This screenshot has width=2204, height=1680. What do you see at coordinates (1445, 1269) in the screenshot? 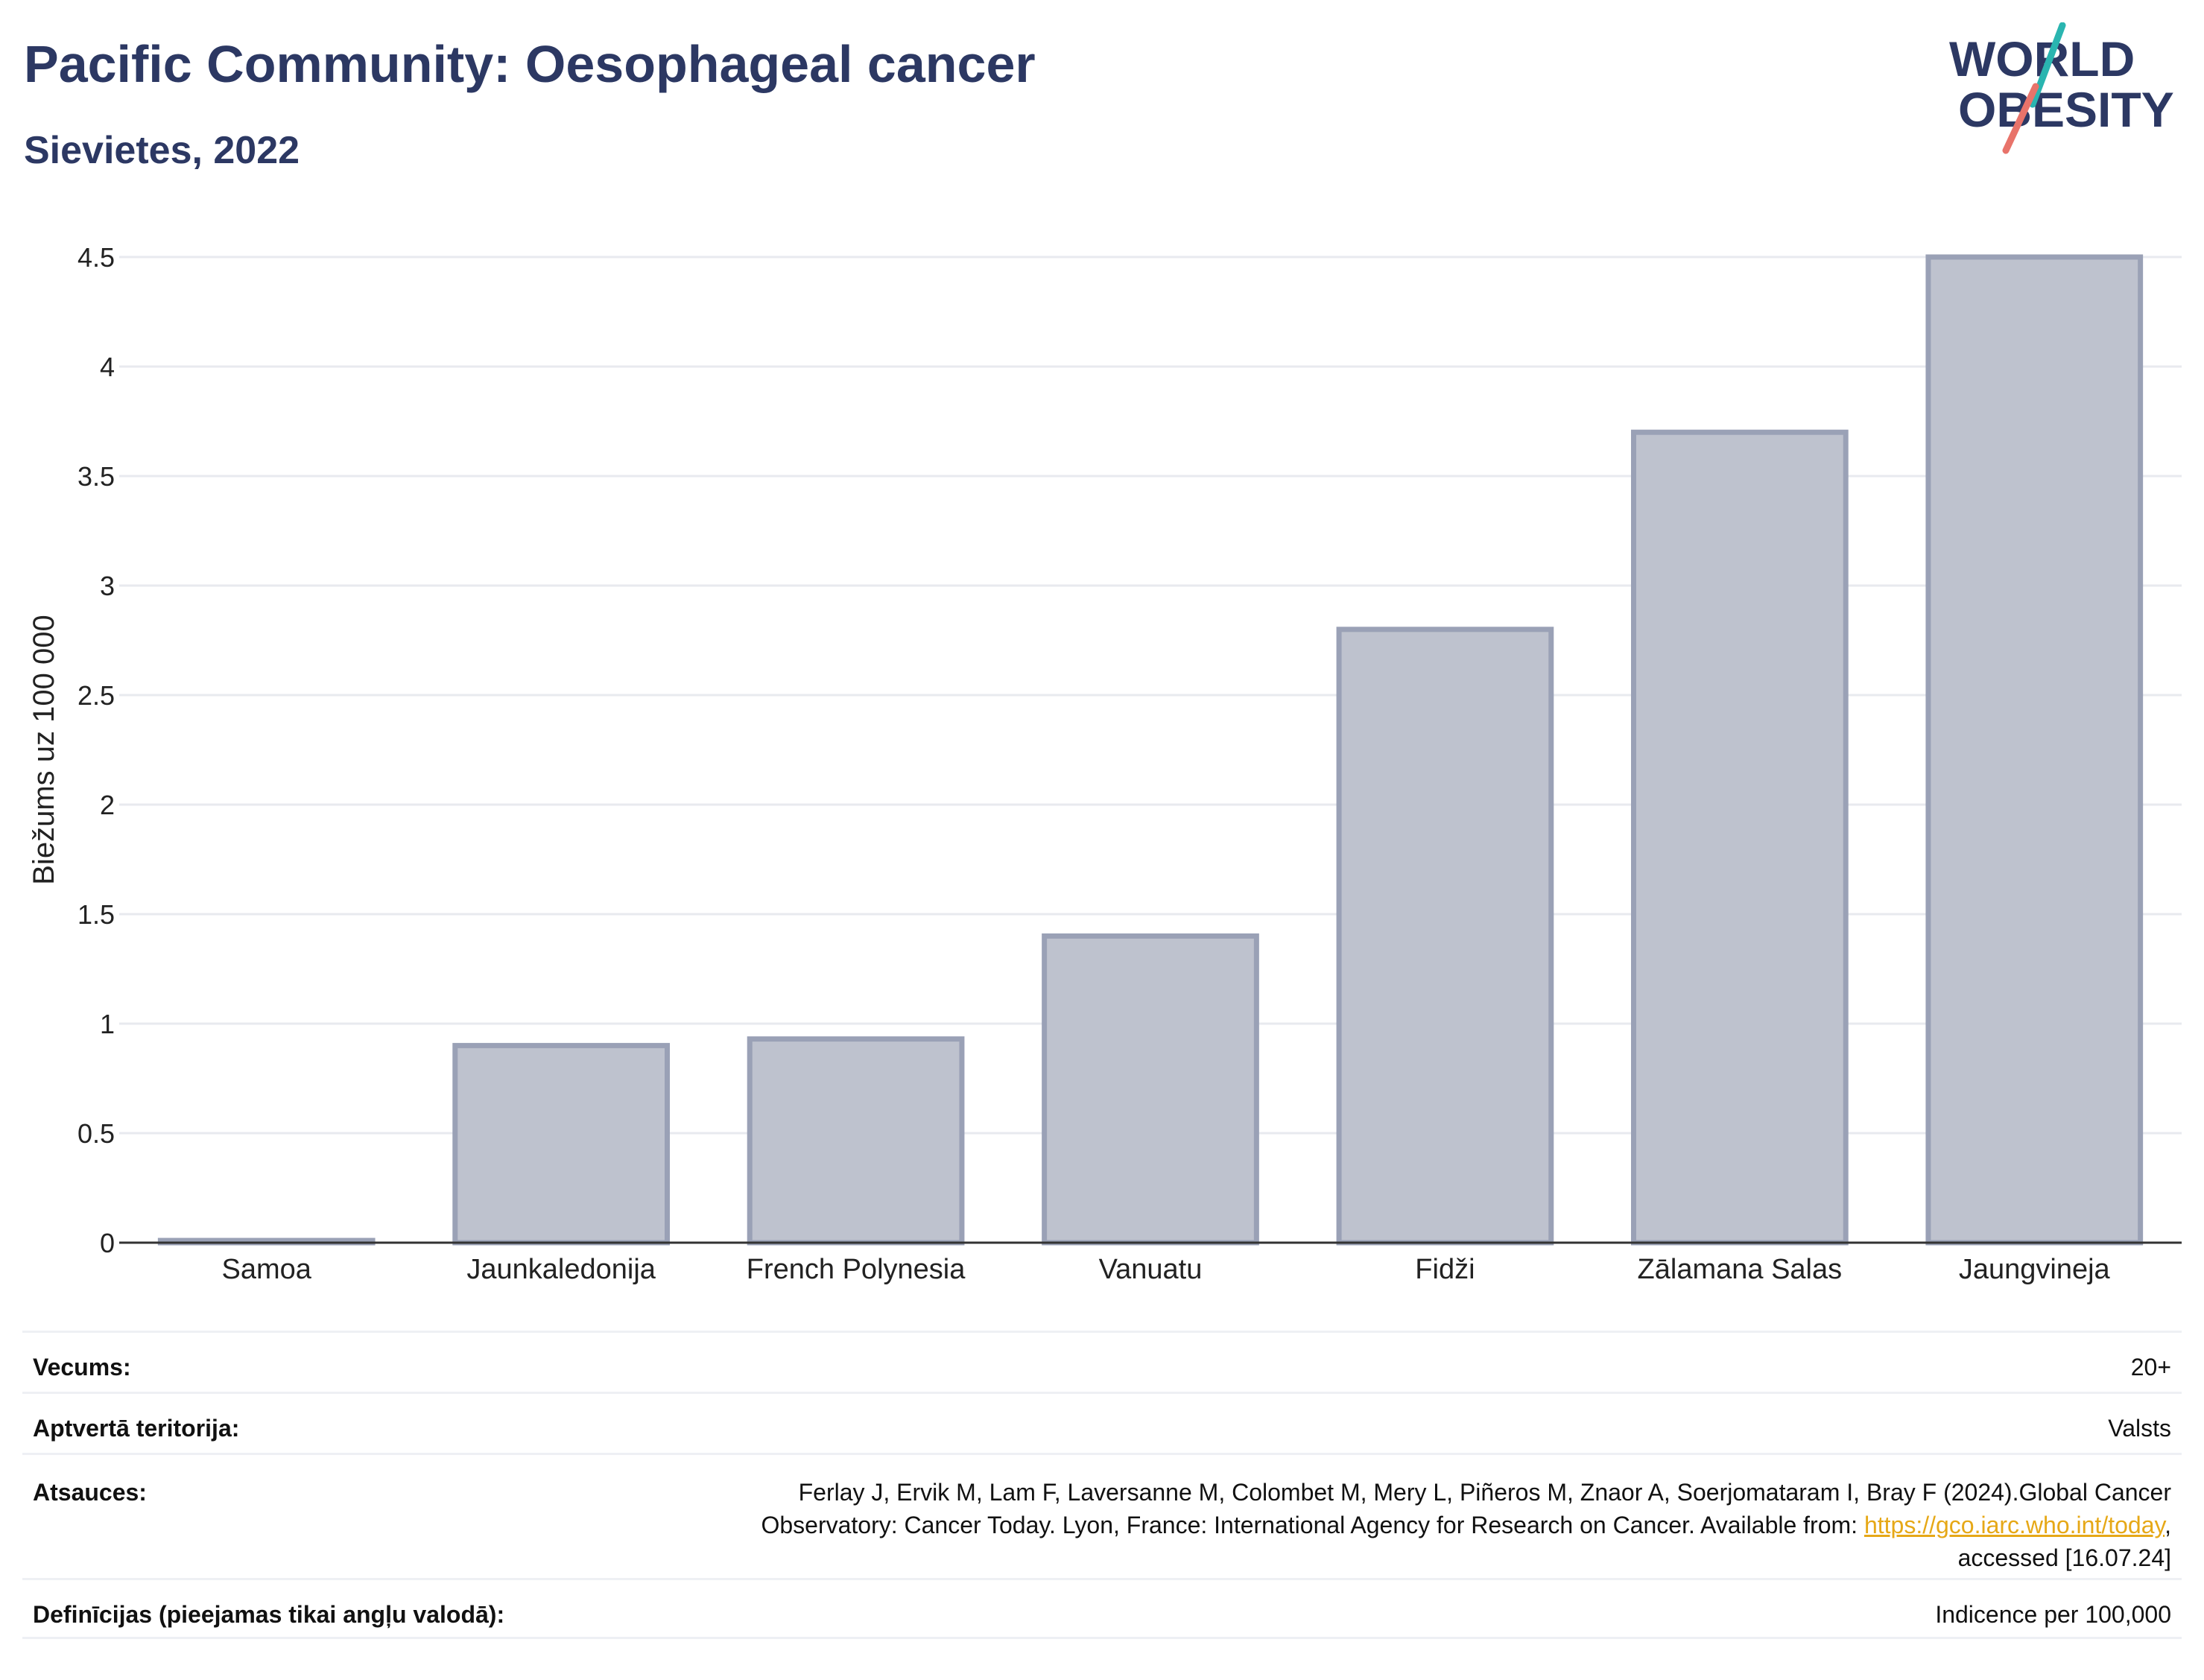
I see `x-tick-label: Fidži` at bounding box center [1445, 1269].